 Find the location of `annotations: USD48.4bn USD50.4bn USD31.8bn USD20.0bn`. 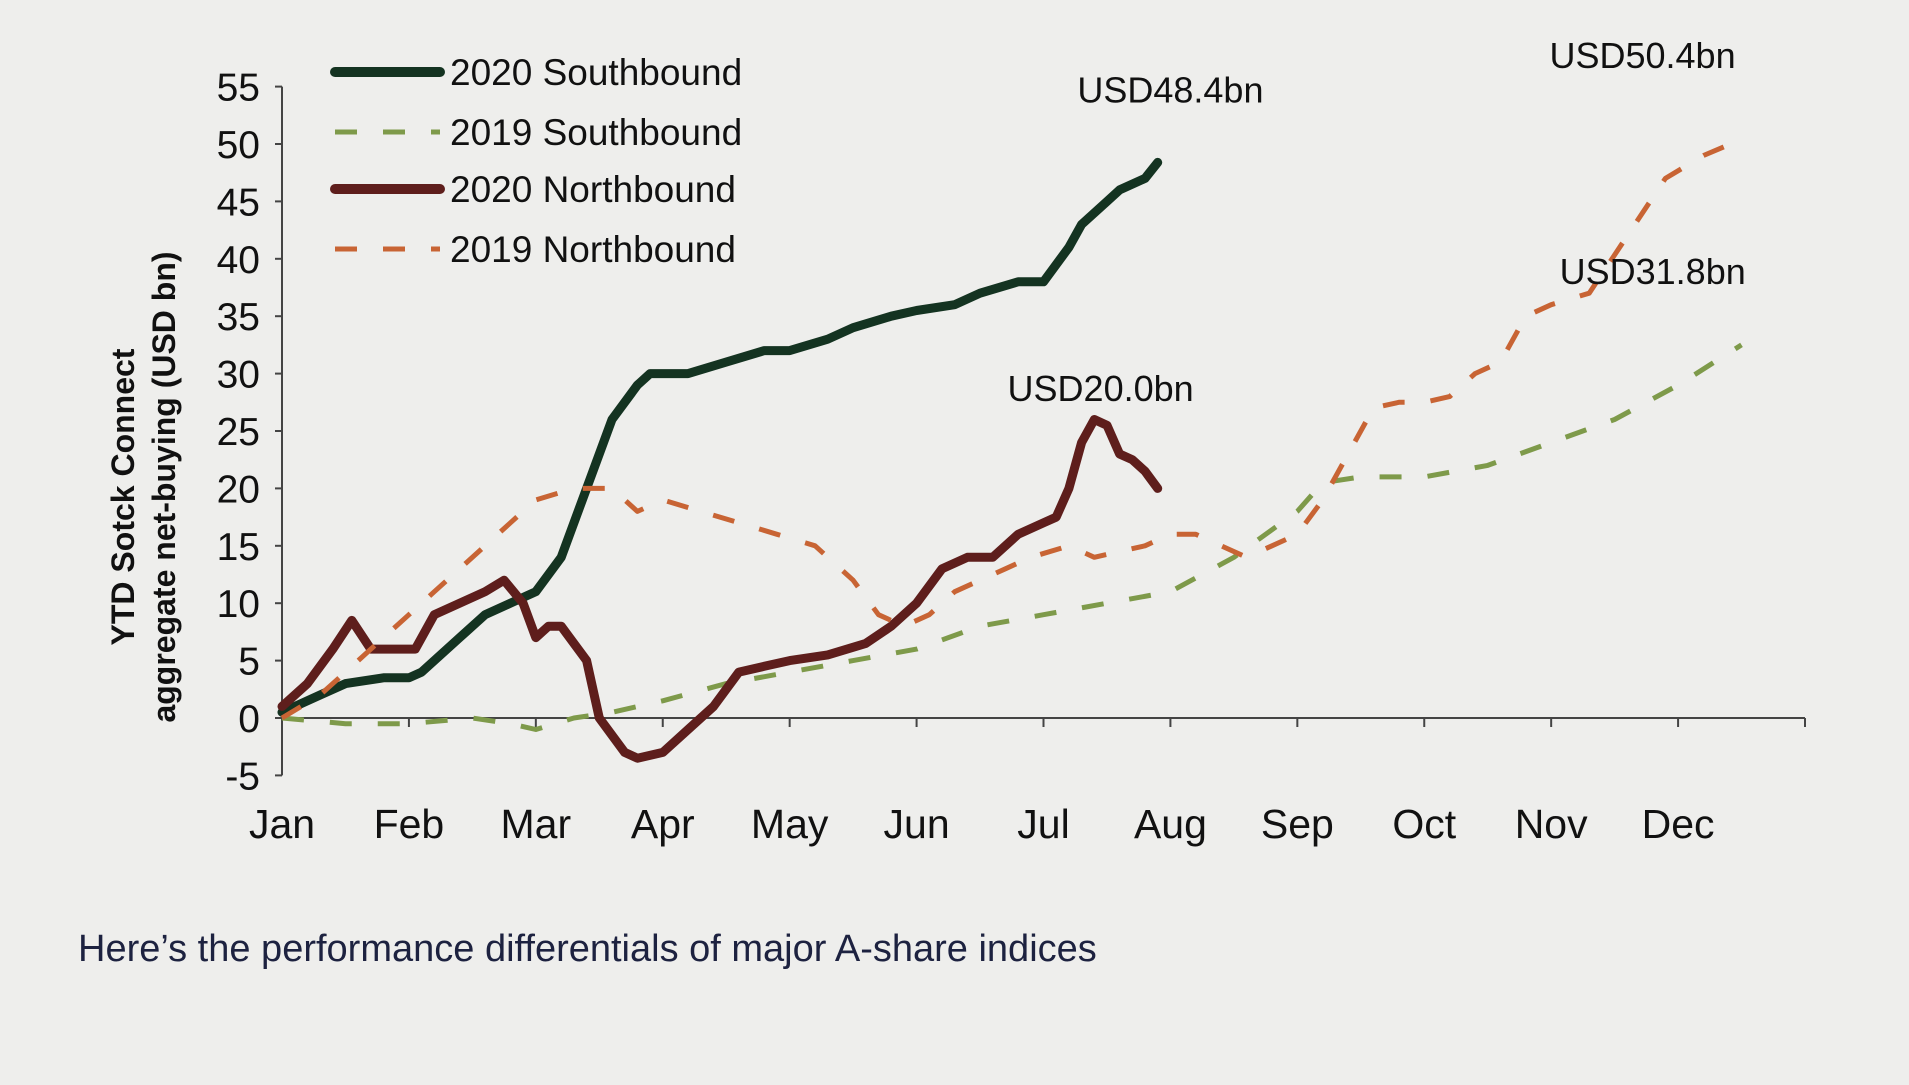

annotations: USD48.4bn USD50.4bn USD31.8bn USD20.0bn is located at coordinates (1377, 222).